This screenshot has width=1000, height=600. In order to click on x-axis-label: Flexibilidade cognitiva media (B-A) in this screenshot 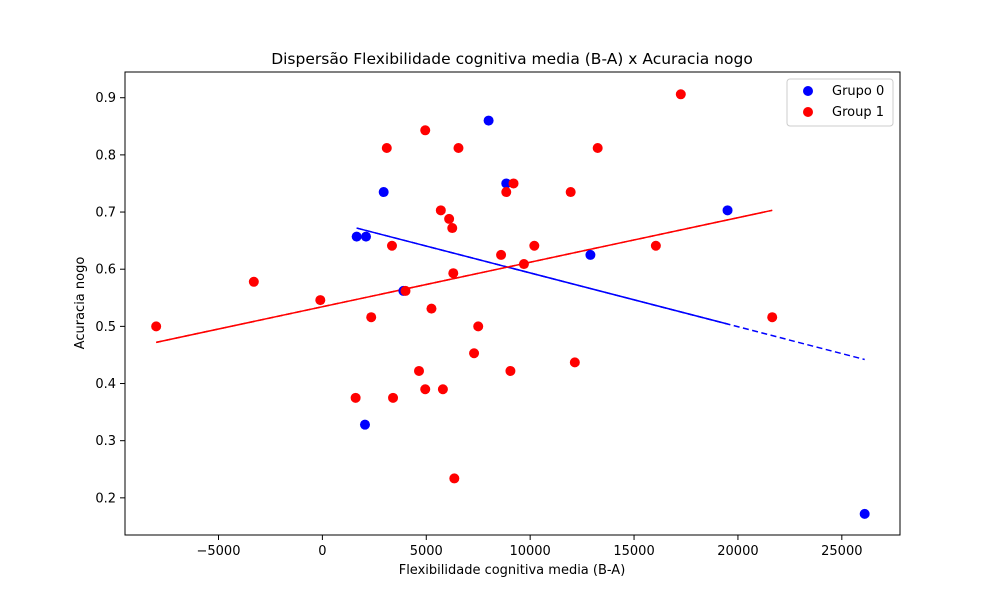, I will do `click(512, 570)`.